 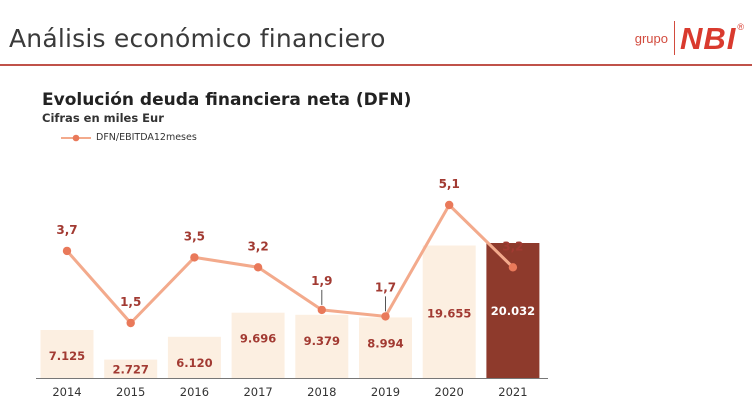 I want to click on ratio-point-2019, so click(x=385, y=316).